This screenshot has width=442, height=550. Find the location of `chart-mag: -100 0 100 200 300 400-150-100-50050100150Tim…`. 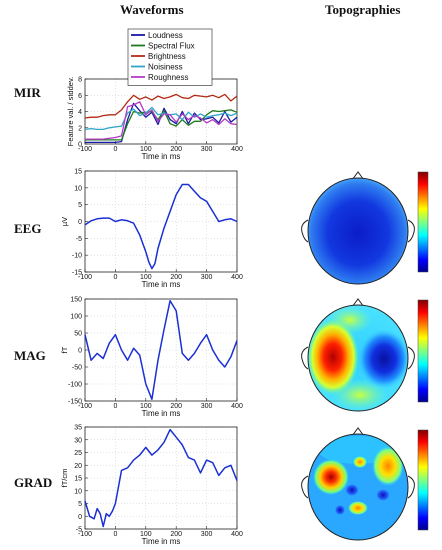

chart-mag: -100 0 100 200 300 400-150-100-50050100150Tim… is located at coordinates (151, 358).